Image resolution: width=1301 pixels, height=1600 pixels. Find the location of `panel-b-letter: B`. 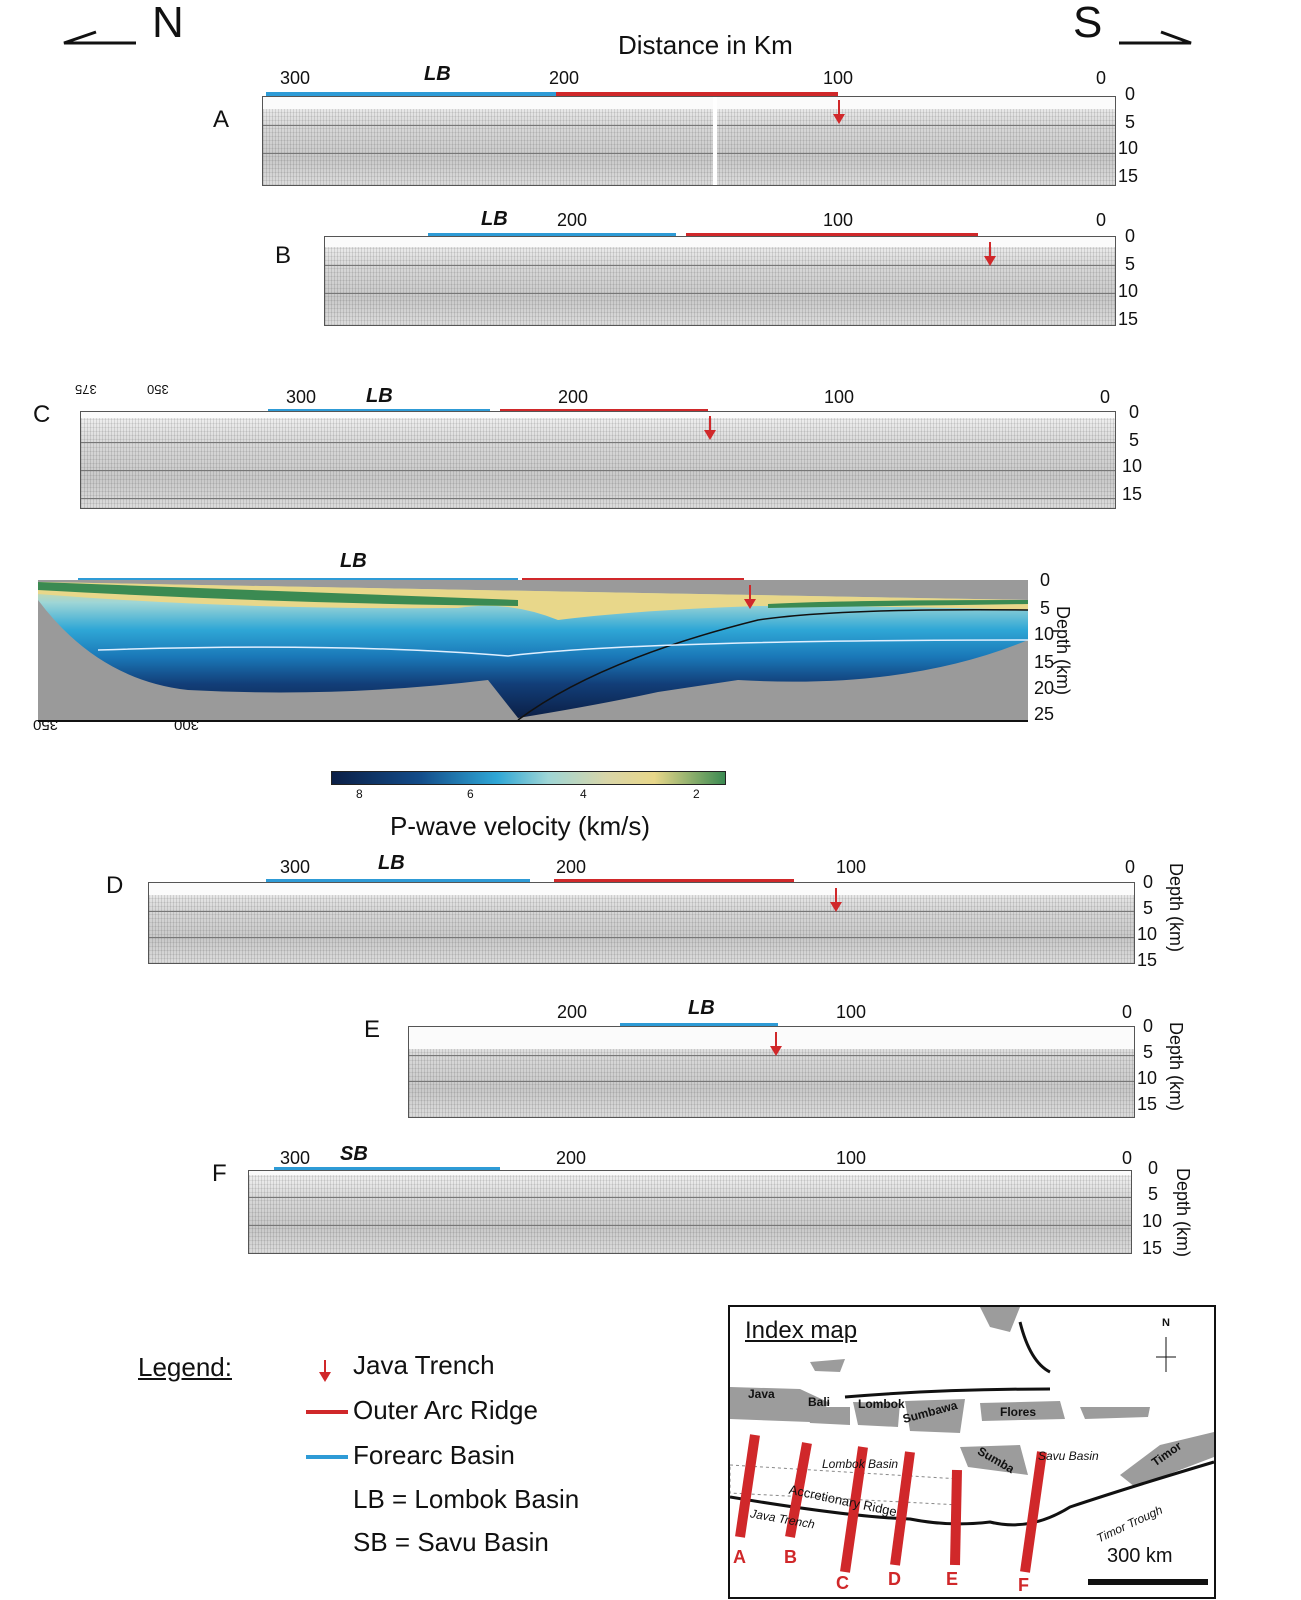

panel-b-letter: B is located at coordinates (283, 255).